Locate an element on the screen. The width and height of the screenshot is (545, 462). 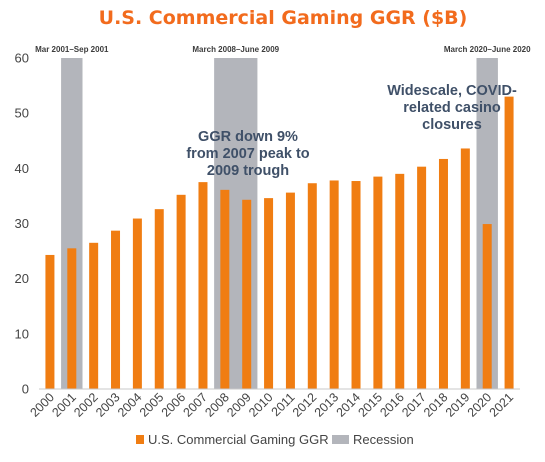
annotation-1-line-2: from 2007 peak to is located at coordinates (247, 154).